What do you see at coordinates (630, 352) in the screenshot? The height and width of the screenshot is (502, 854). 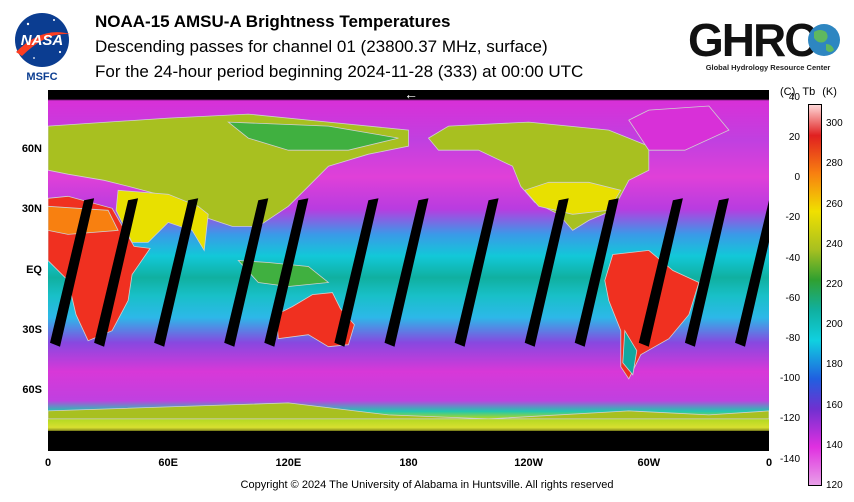 I see `land-andes` at bounding box center [630, 352].